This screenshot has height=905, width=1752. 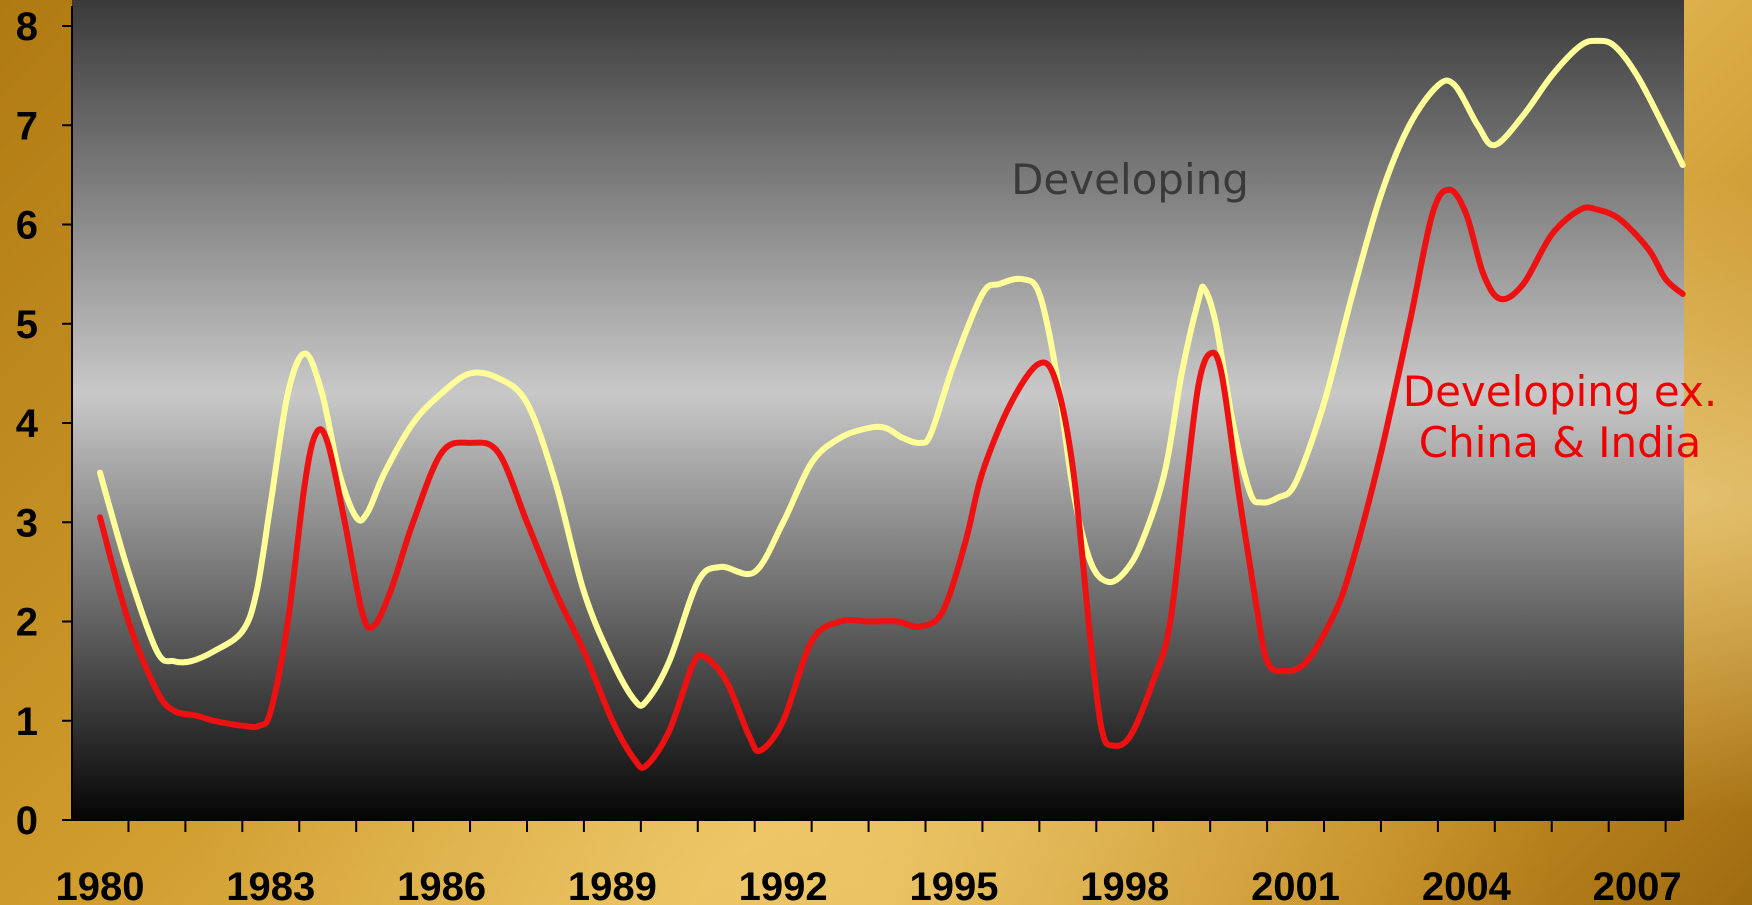 I want to click on x-tick-label: 2004, so click(x=1467, y=885).